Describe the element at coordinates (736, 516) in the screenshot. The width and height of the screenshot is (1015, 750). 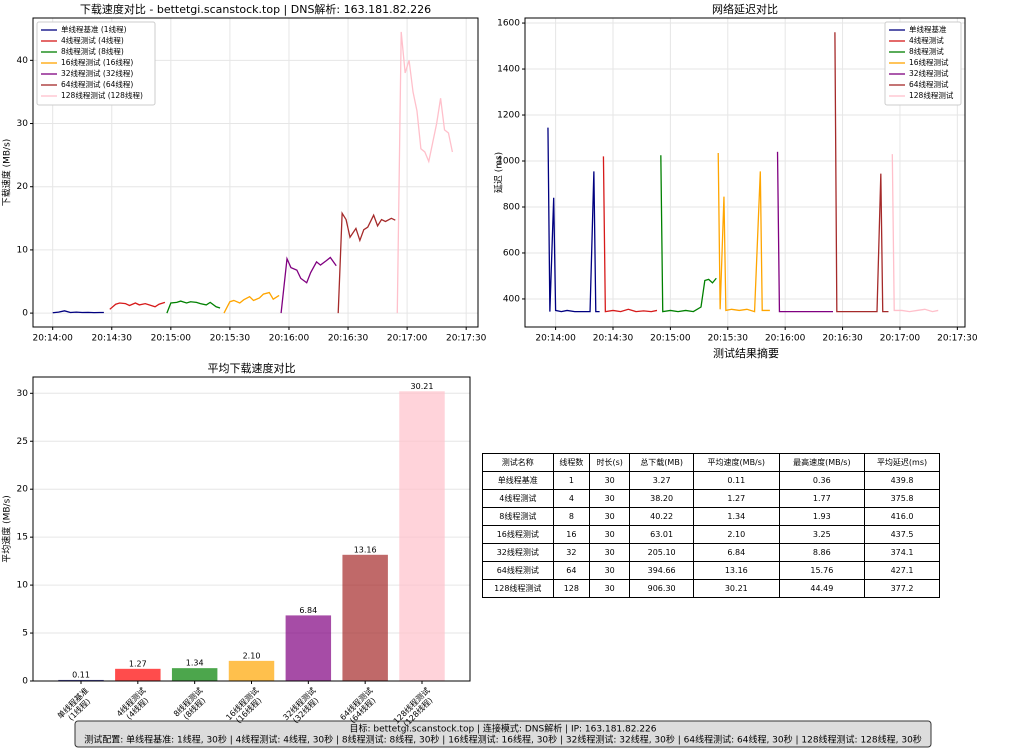
I see `table-cell: 1.34` at that location.